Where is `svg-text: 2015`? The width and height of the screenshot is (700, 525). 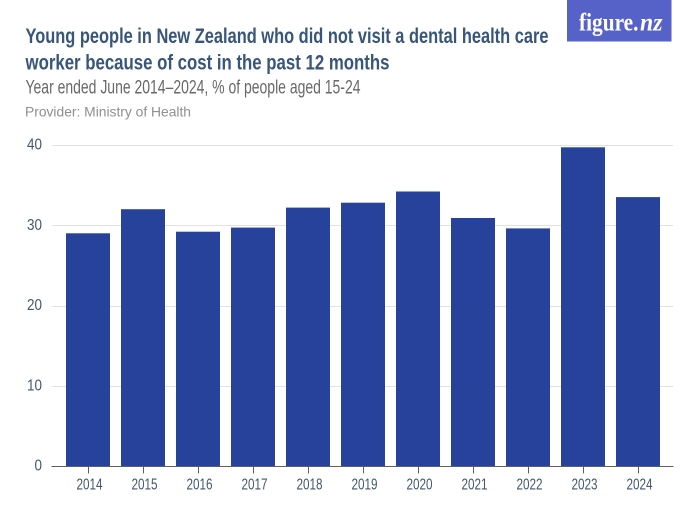 svg-text: 2015 is located at coordinates (145, 485).